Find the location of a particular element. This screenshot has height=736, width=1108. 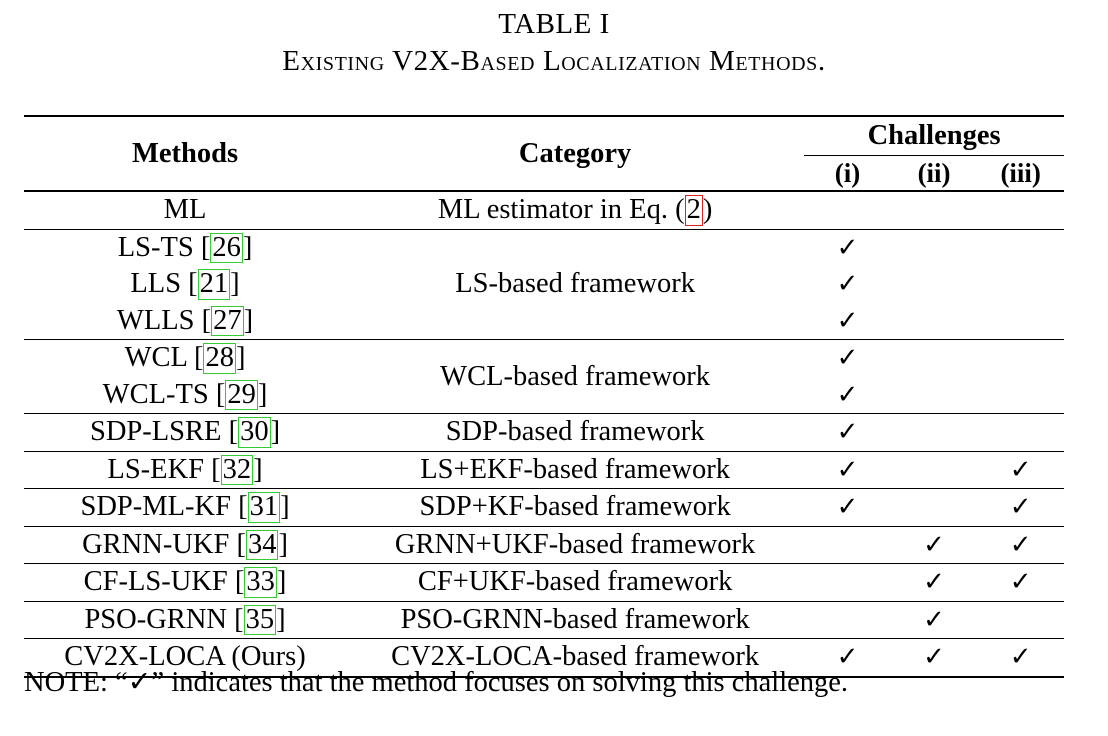

method-name: GRNN-UKF [34] is located at coordinates (185, 545).